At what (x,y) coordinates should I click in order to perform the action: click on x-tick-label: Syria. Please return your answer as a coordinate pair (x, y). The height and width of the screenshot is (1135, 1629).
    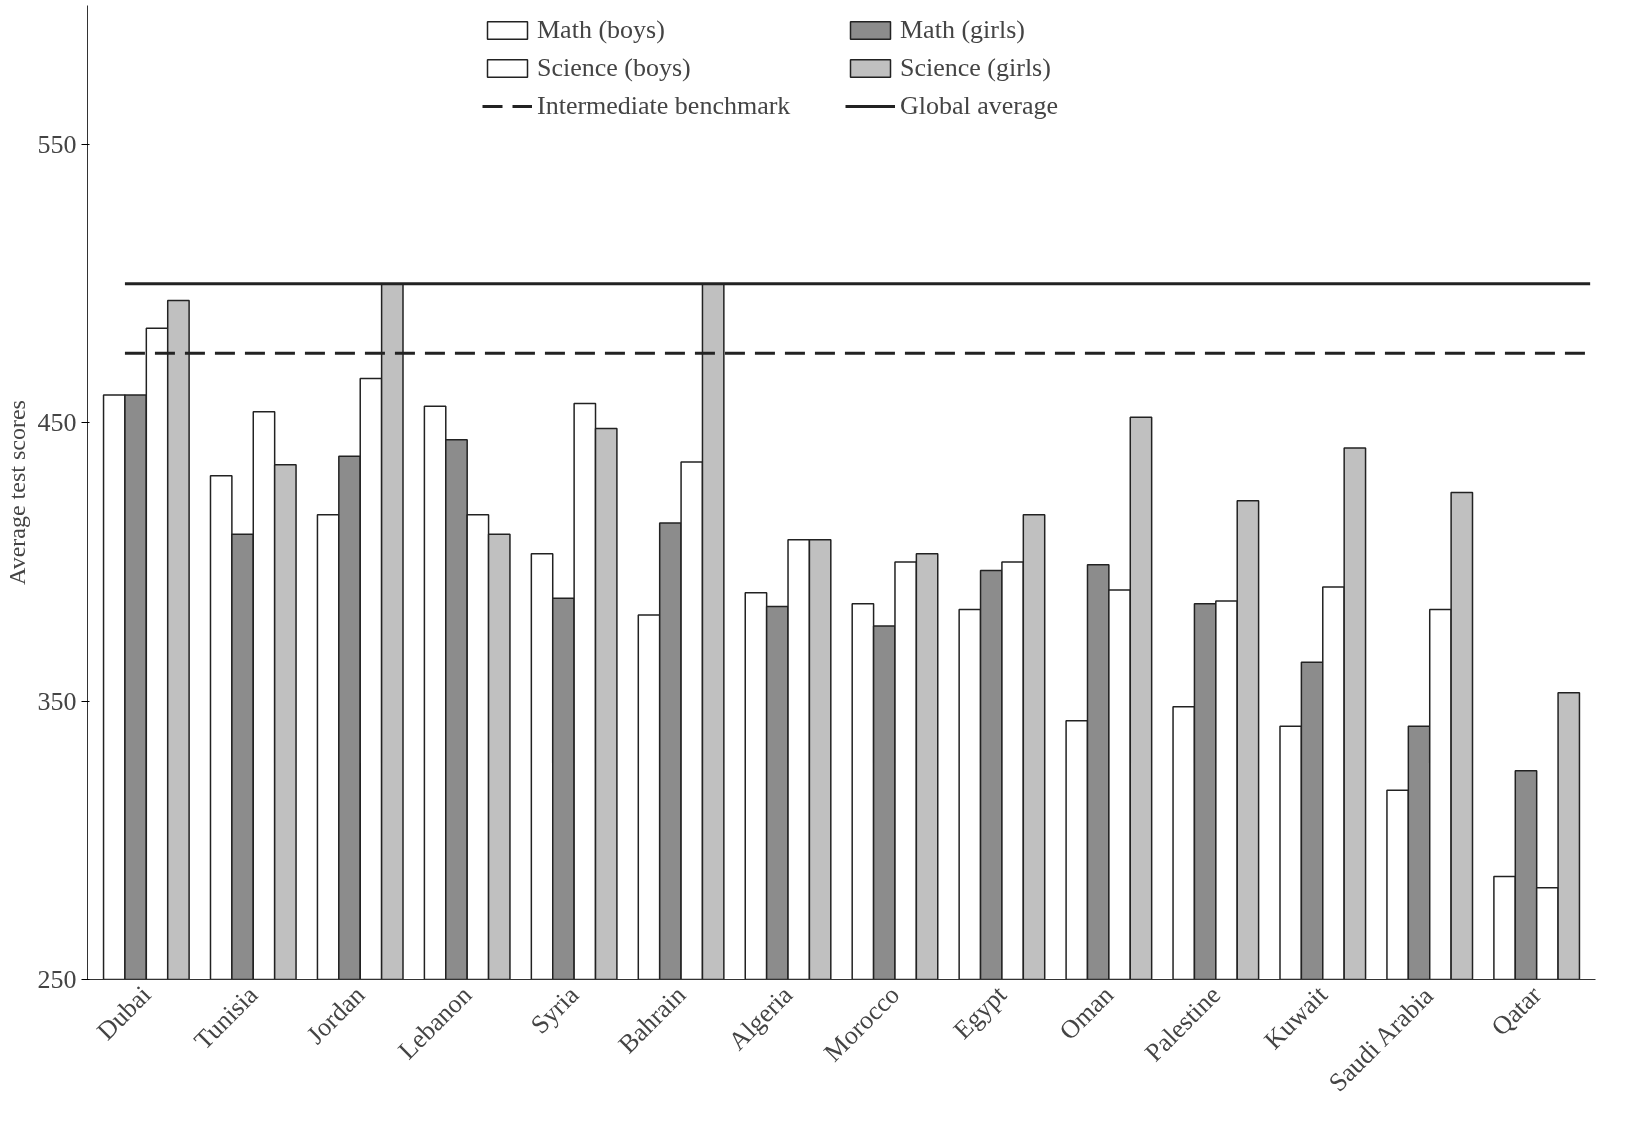
    Looking at the image, I should click on (555, 1009).